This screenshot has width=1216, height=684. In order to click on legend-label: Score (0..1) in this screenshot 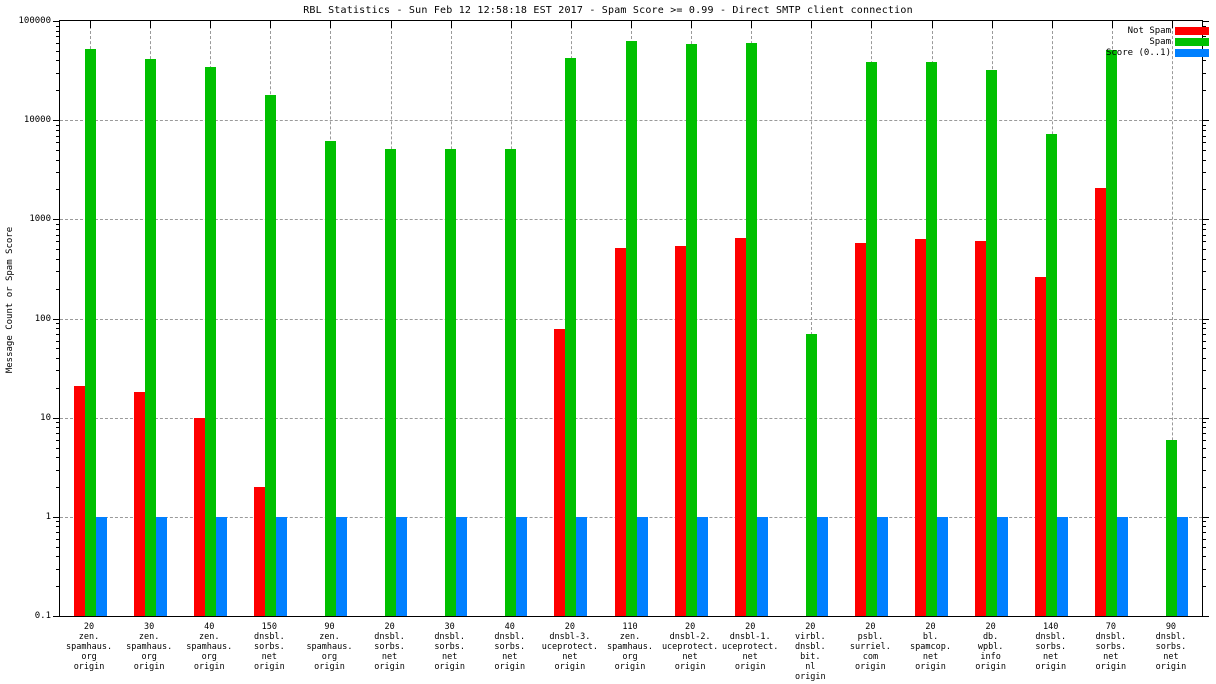, I will do `click(1138, 52)`.